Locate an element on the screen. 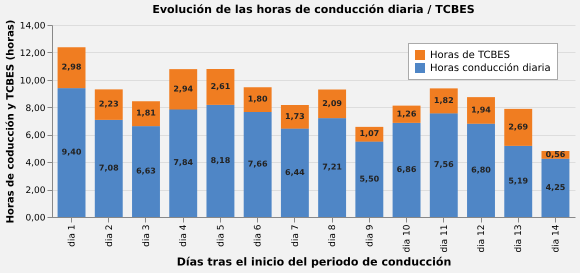 The width and height of the screenshot is (580, 273). legend-label: Horas conducción diaria is located at coordinates (490, 68).